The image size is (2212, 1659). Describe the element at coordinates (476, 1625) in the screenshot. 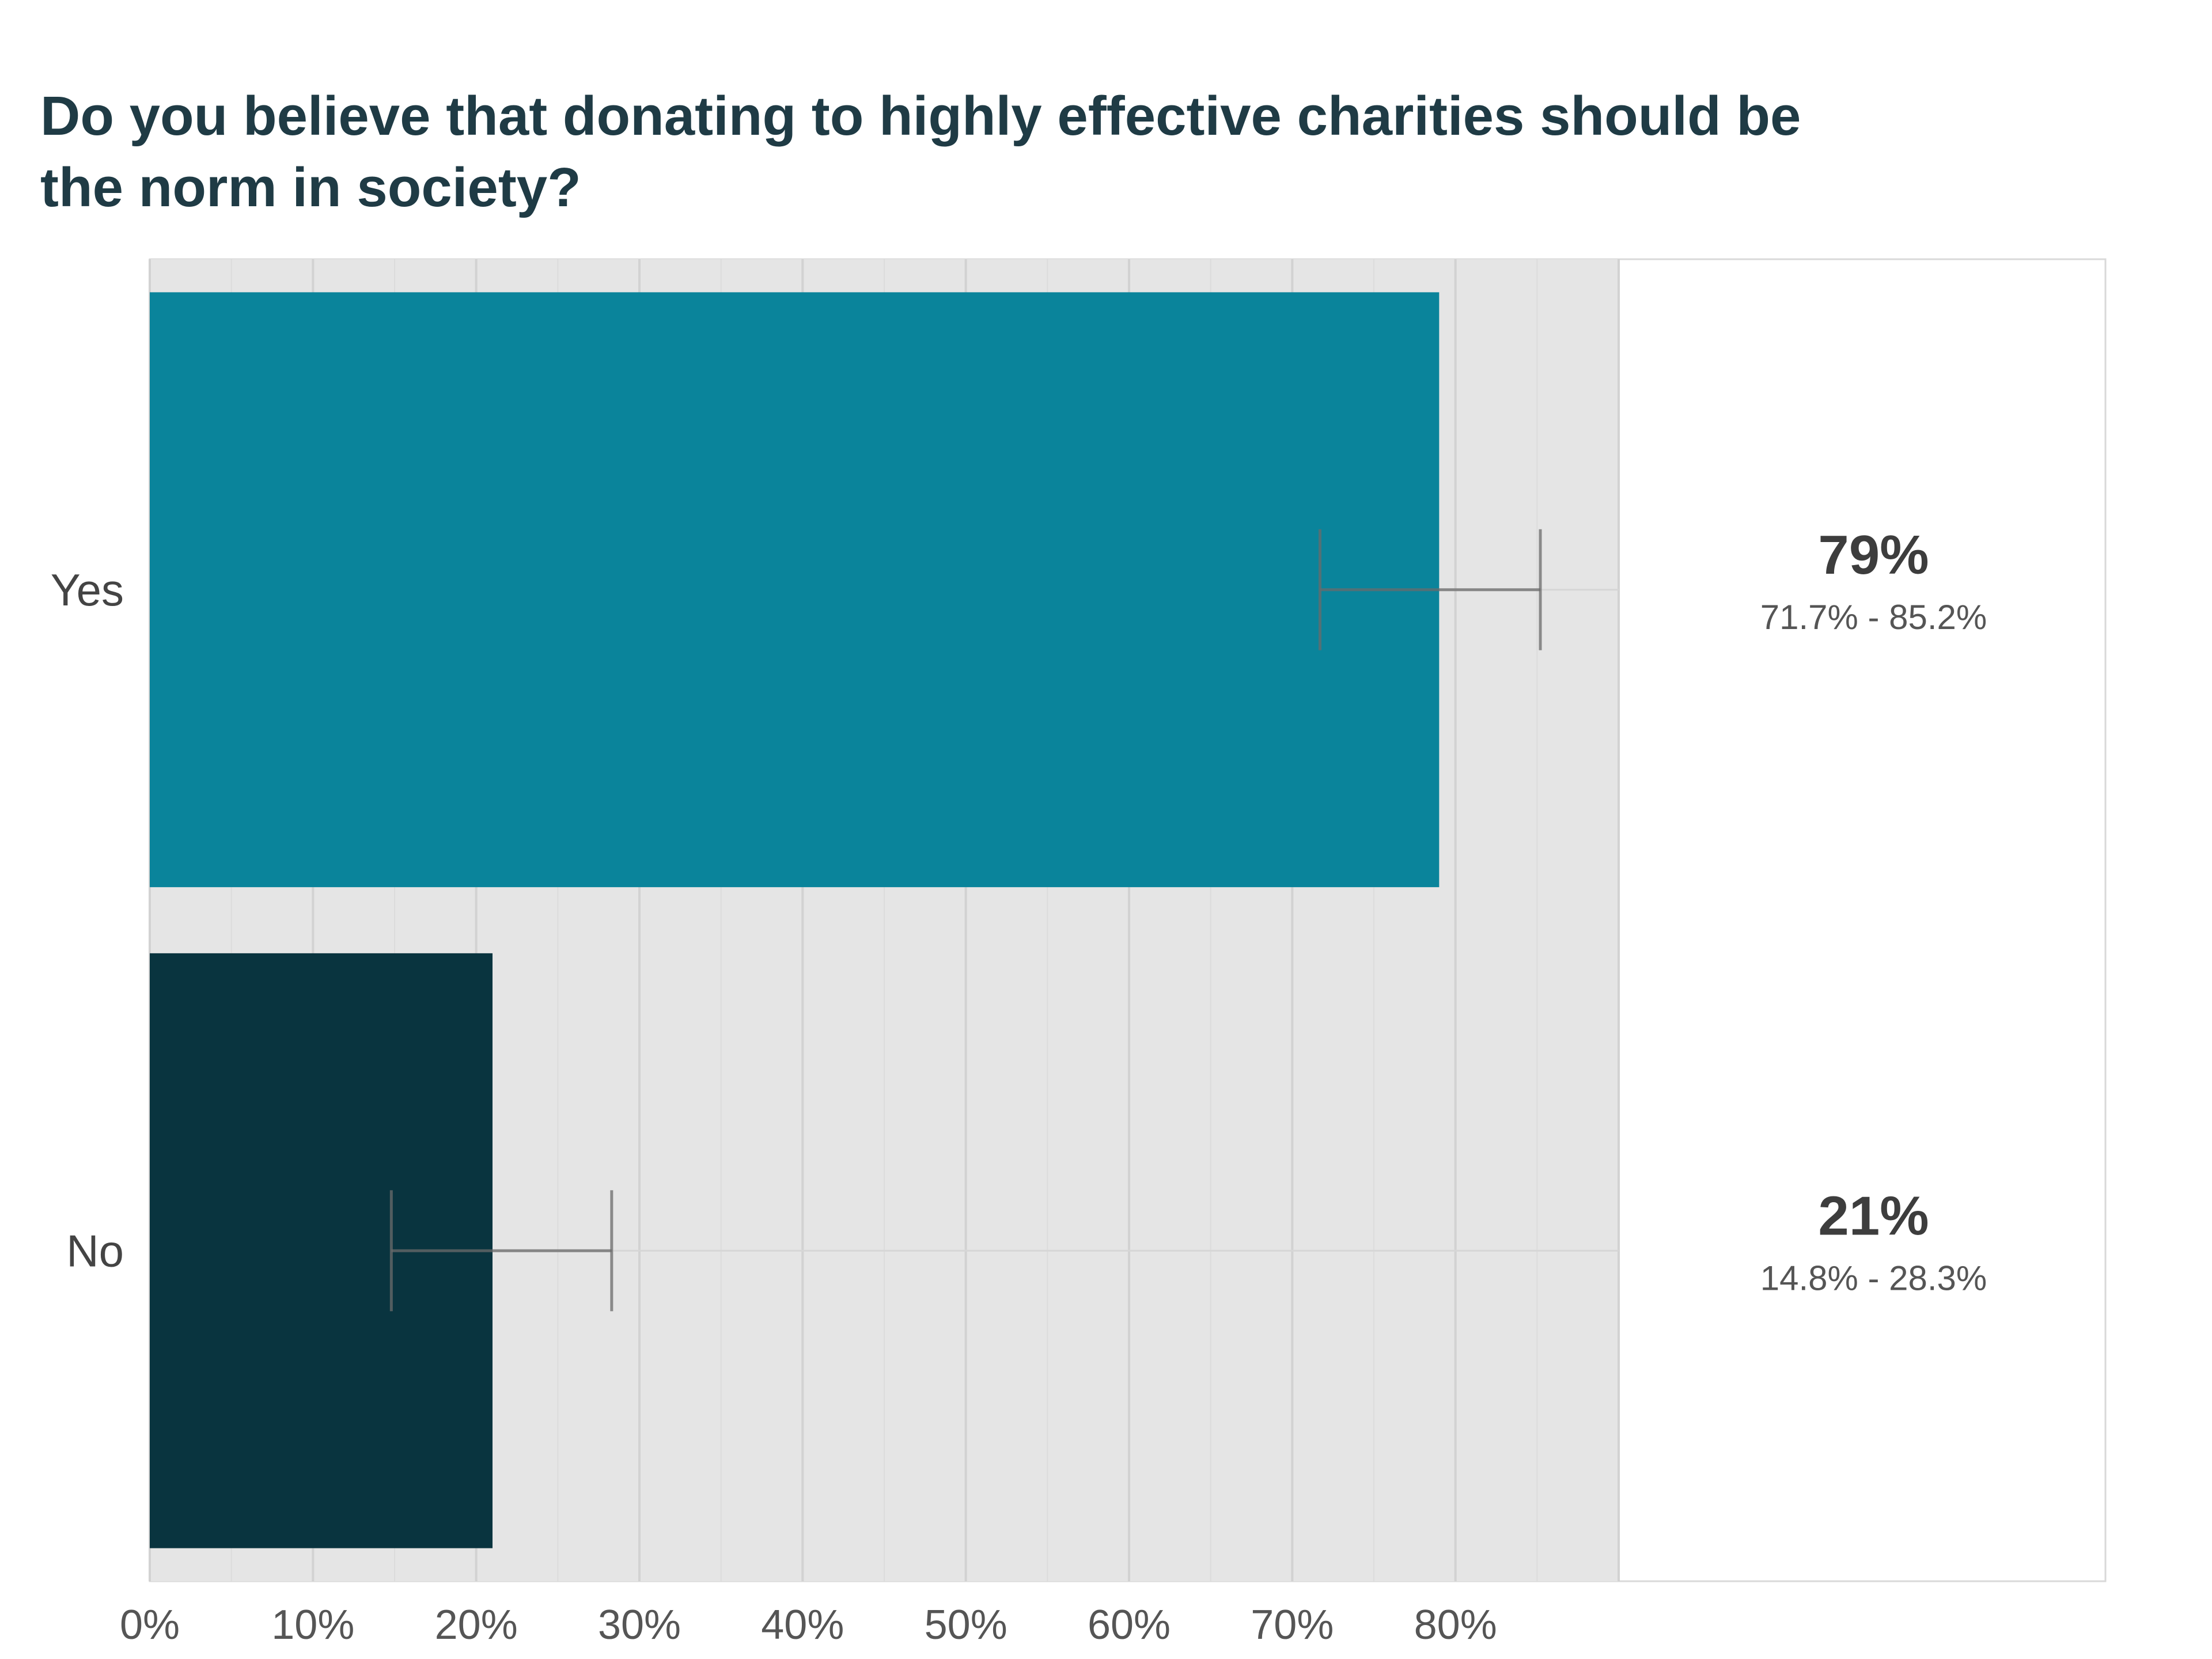

I see `x-tick-label: 20%` at that location.